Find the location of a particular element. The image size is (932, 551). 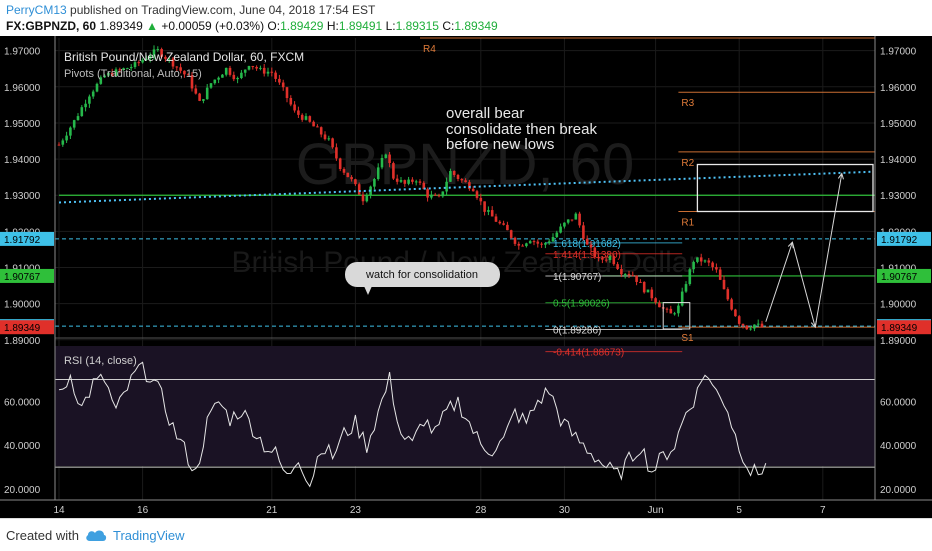

projection-arrow is located at coordinates (803, 285).